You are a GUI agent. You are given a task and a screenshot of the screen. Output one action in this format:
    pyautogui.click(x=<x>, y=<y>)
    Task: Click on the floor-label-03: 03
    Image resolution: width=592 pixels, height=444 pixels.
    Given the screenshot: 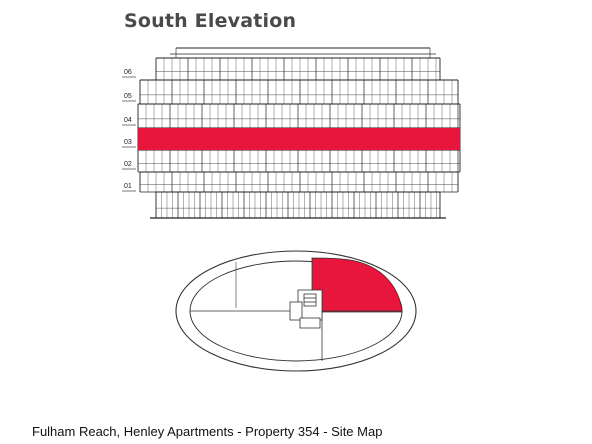 What is the action you would take?
    pyautogui.click(x=128, y=142)
    